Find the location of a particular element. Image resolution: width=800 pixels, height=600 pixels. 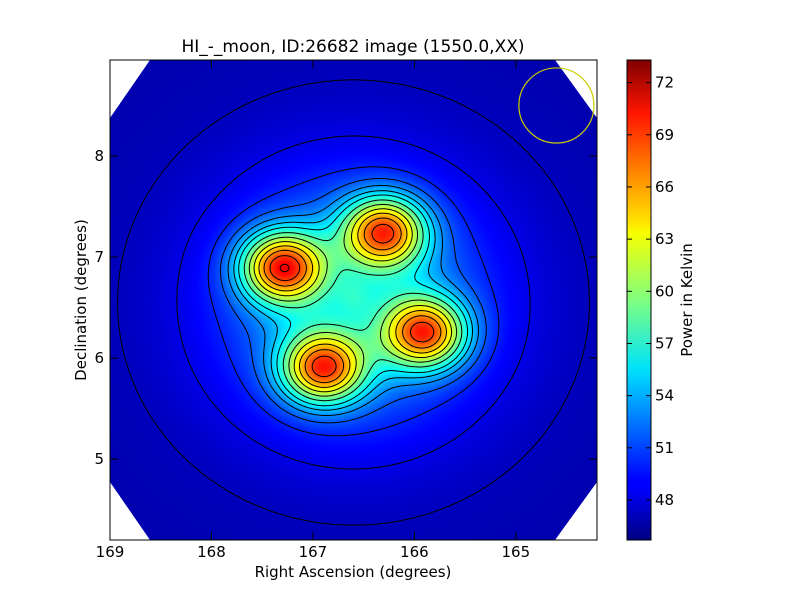

colorbar-label: Power in Kelvin is located at coordinates (687, 300).